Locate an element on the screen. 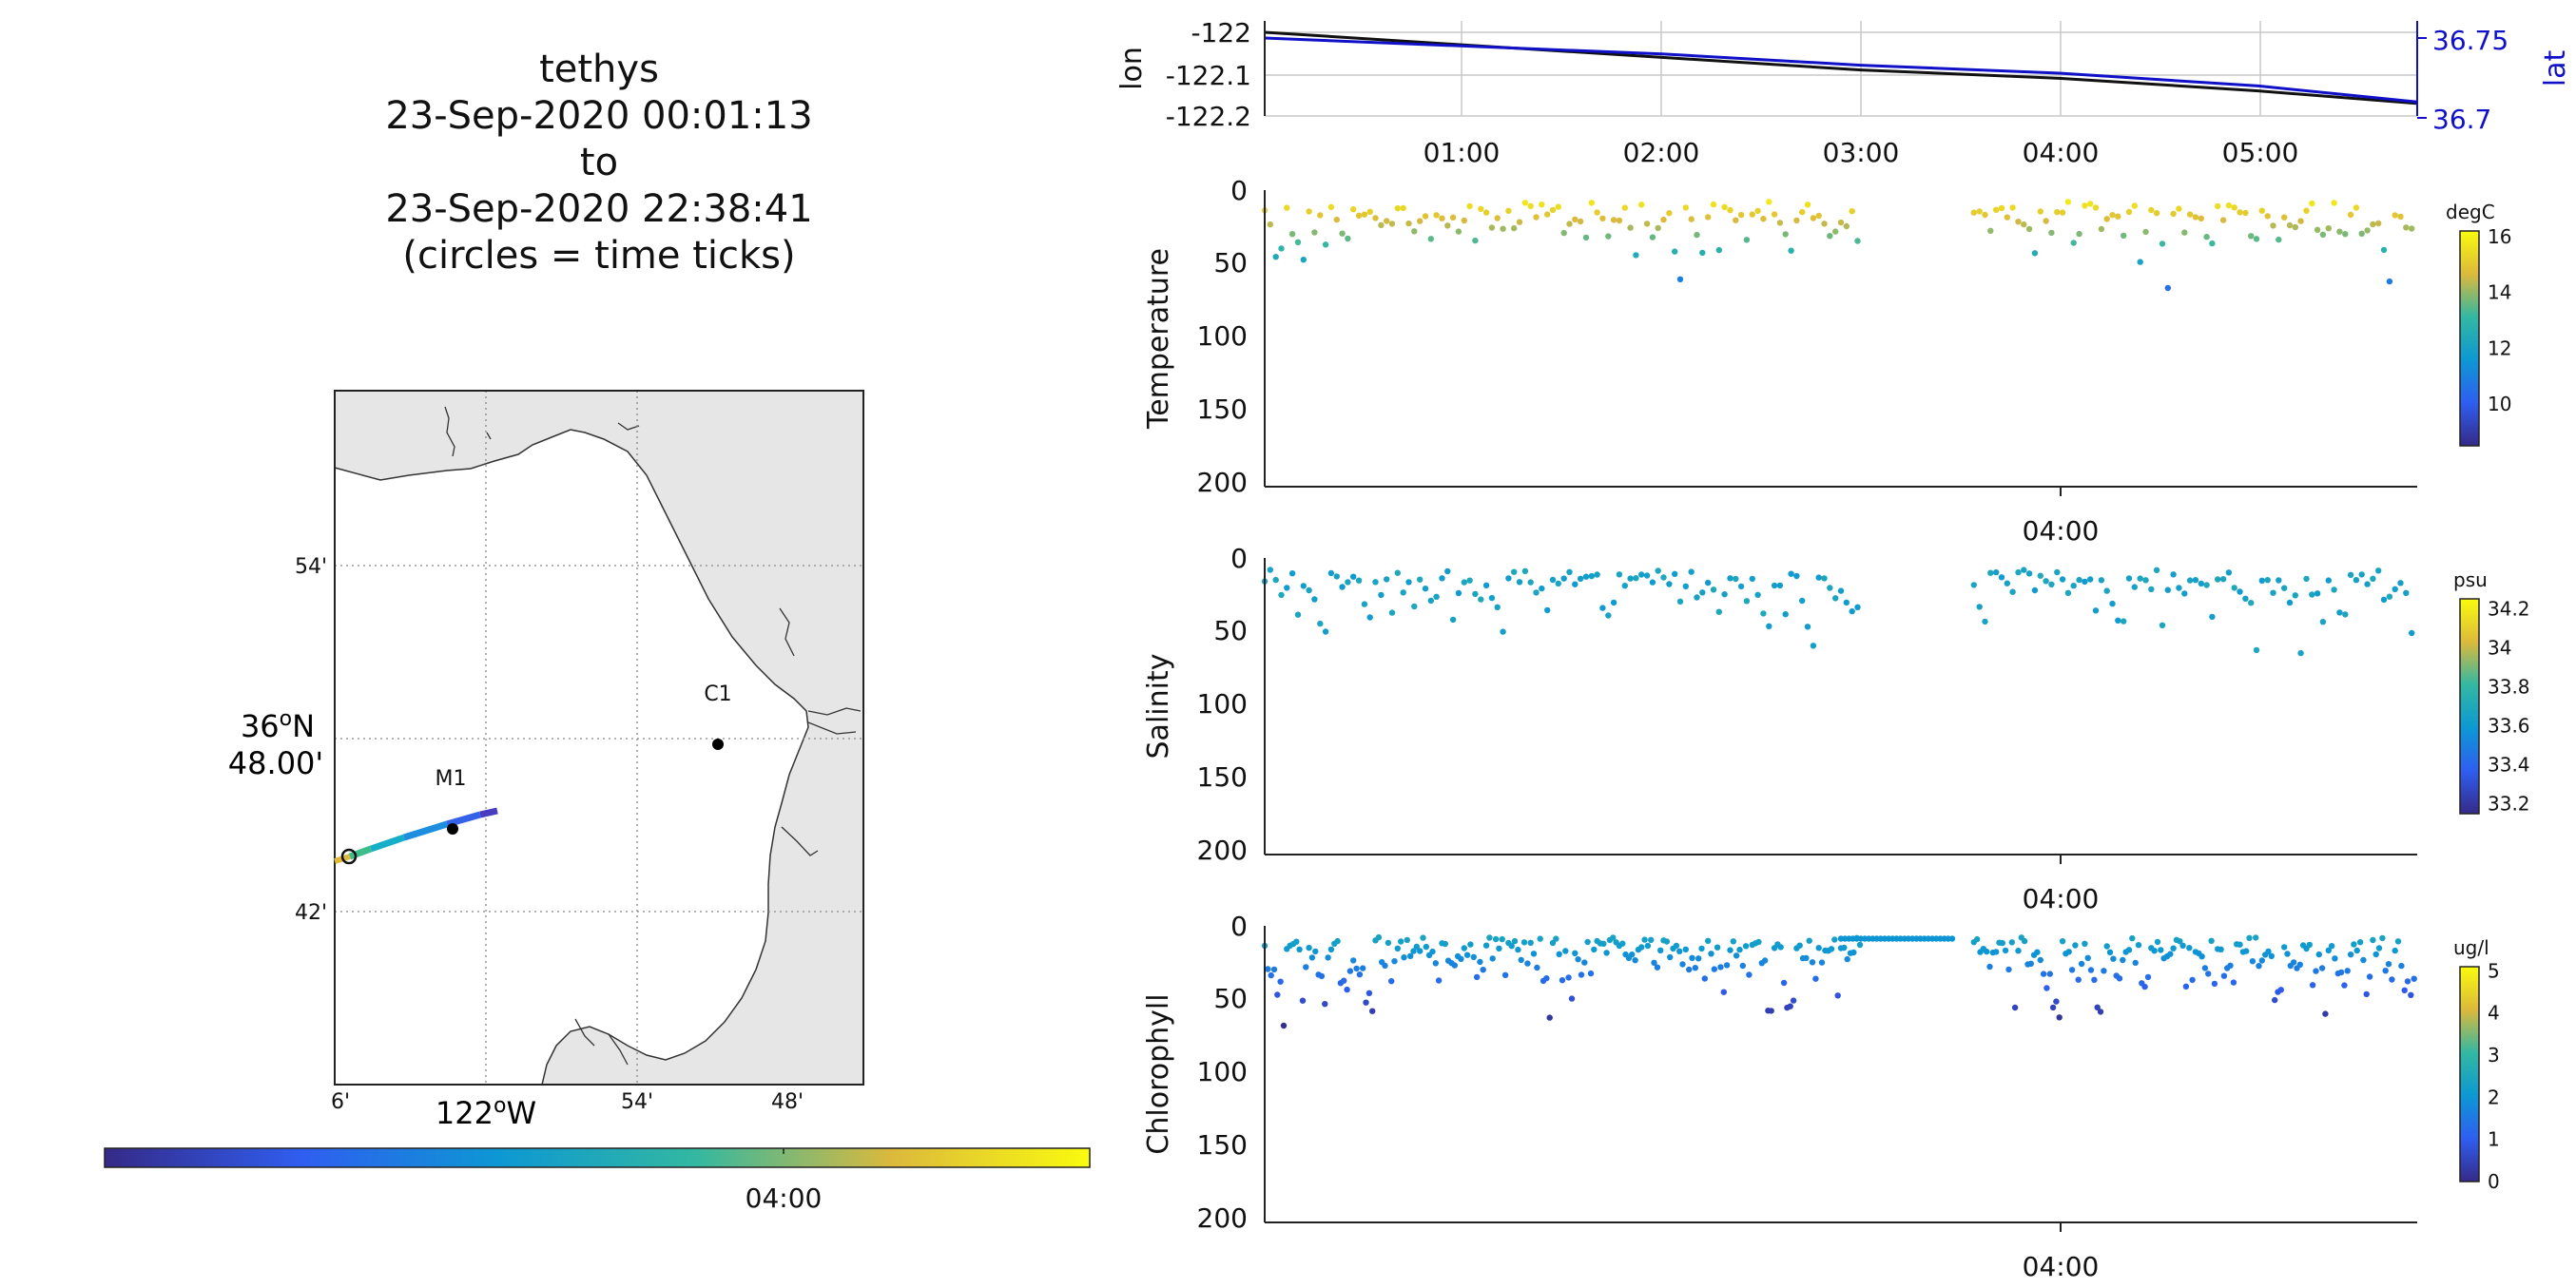 This screenshot has width=2576, height=1288. map-lon-tick: 48' is located at coordinates (787, 1102).